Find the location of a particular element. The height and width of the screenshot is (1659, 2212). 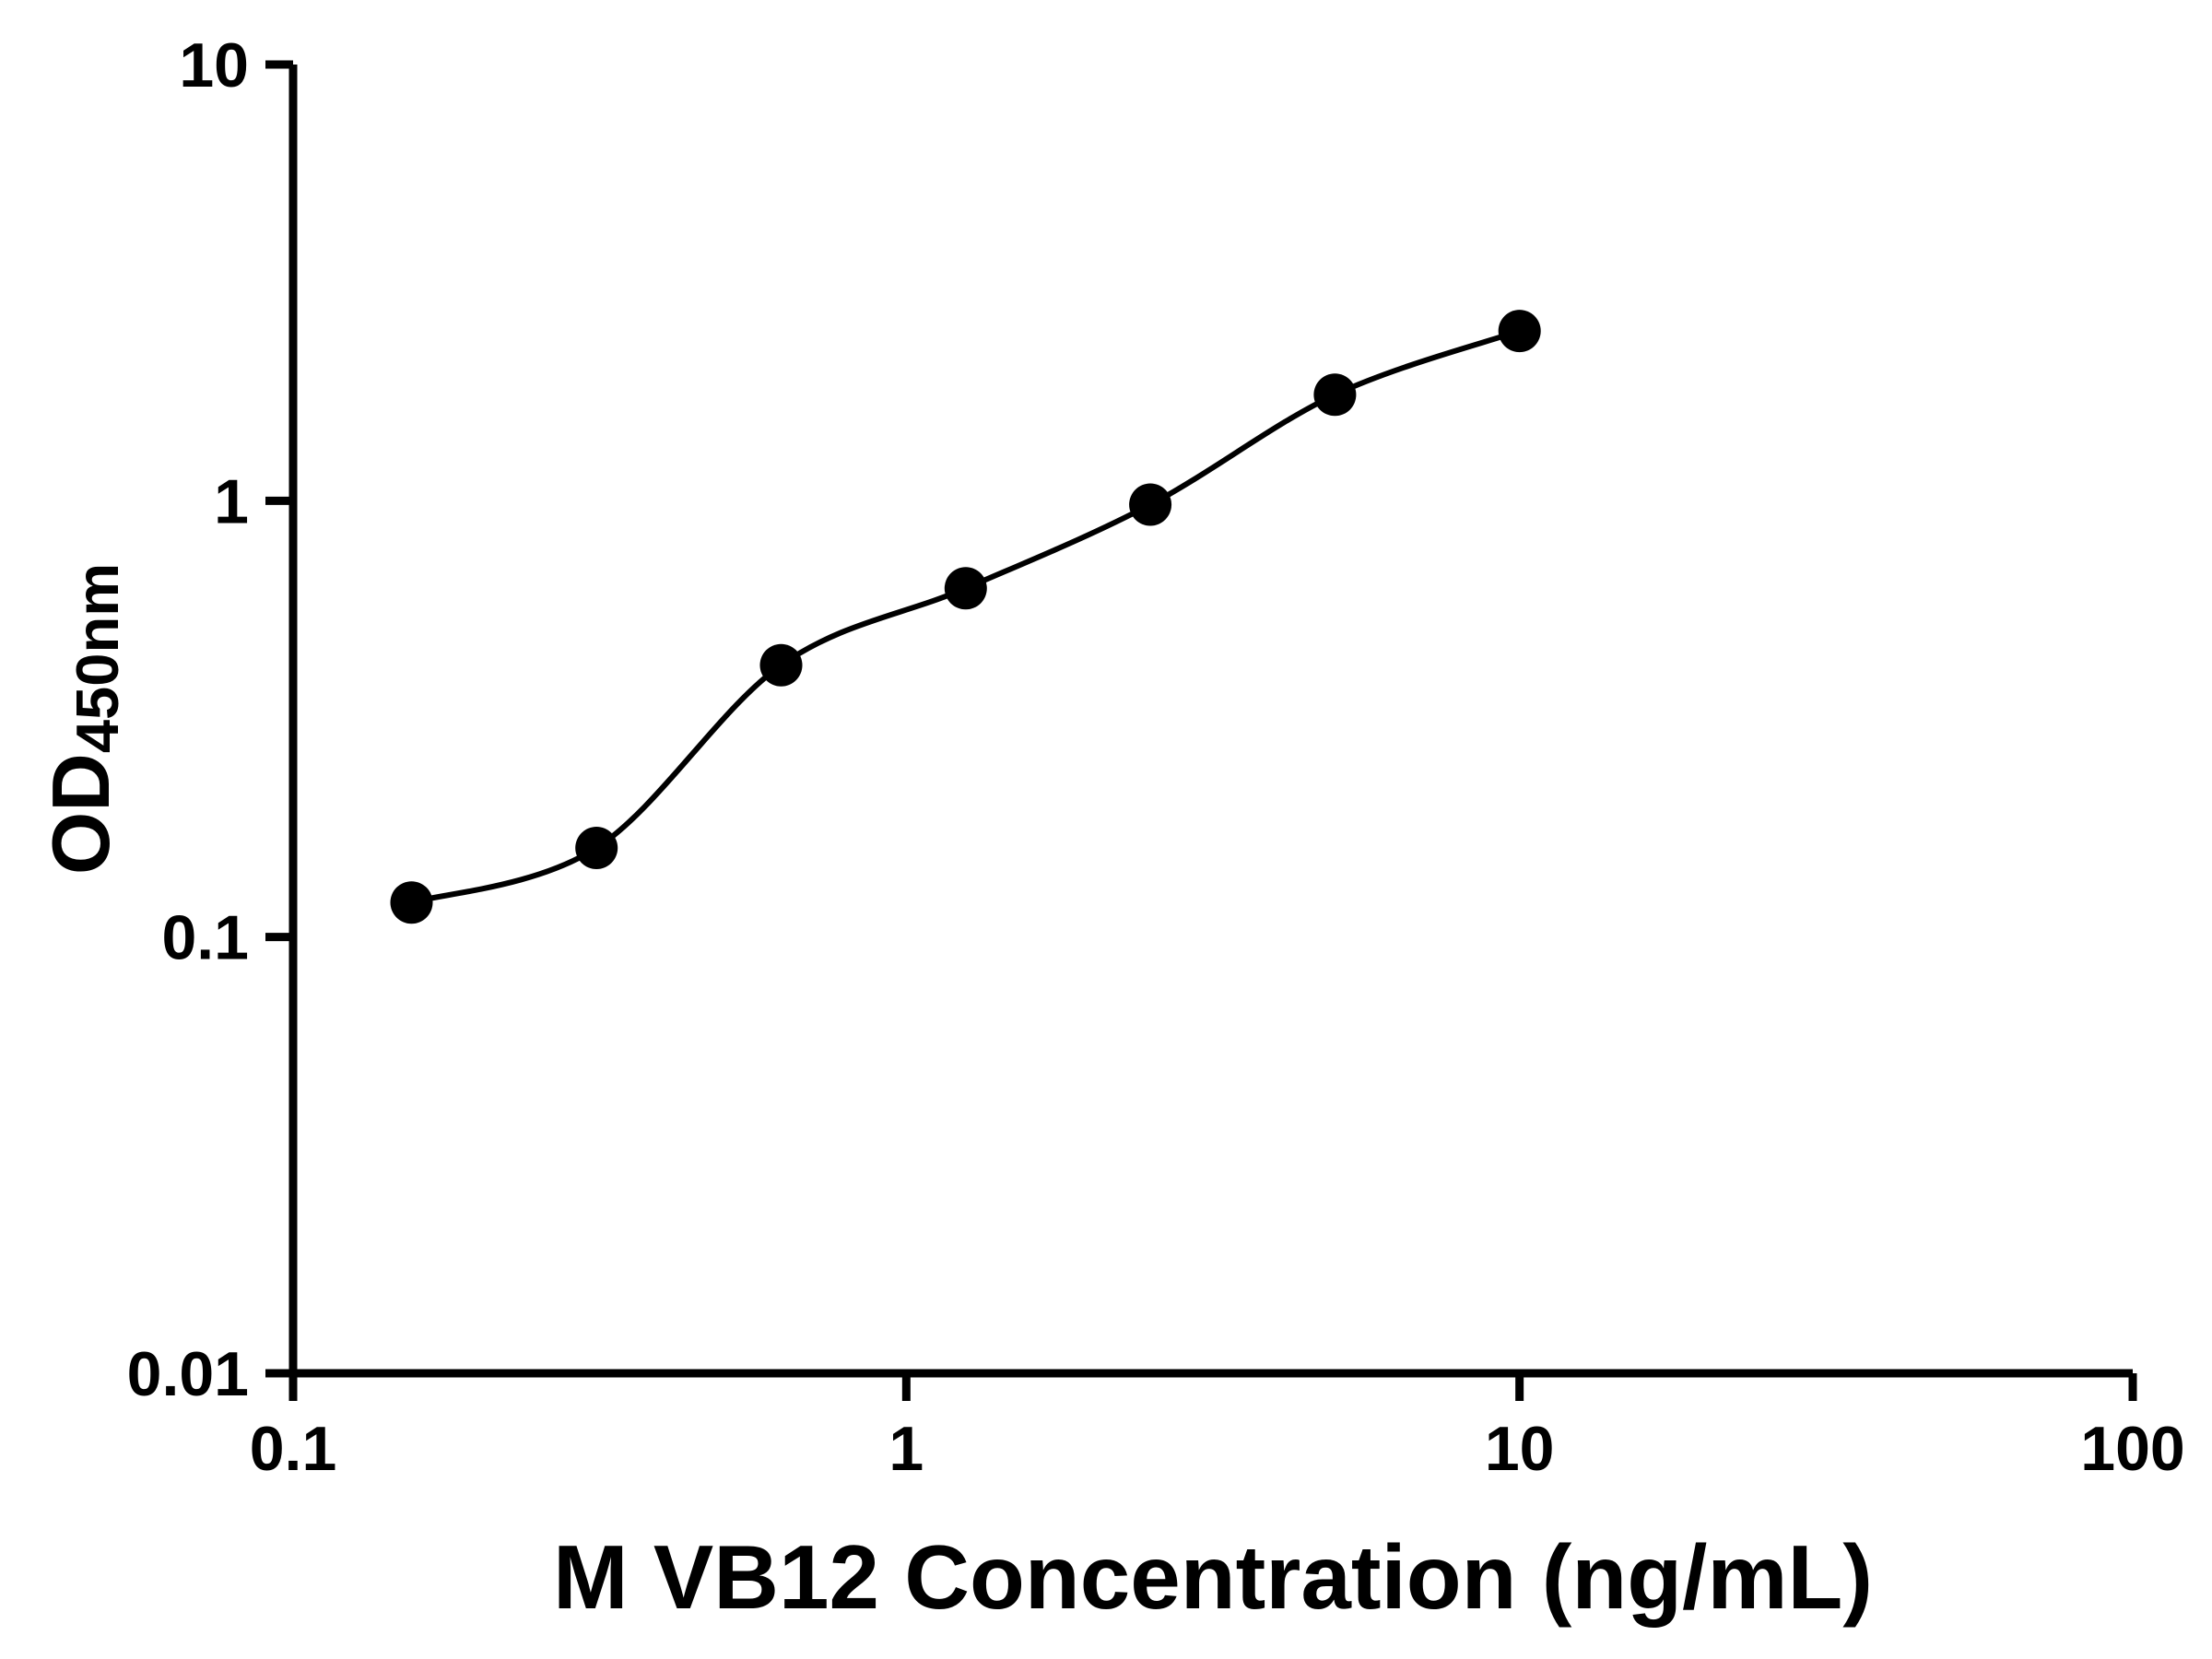

y-tick-label: 0.01 is located at coordinates (188, 1374).